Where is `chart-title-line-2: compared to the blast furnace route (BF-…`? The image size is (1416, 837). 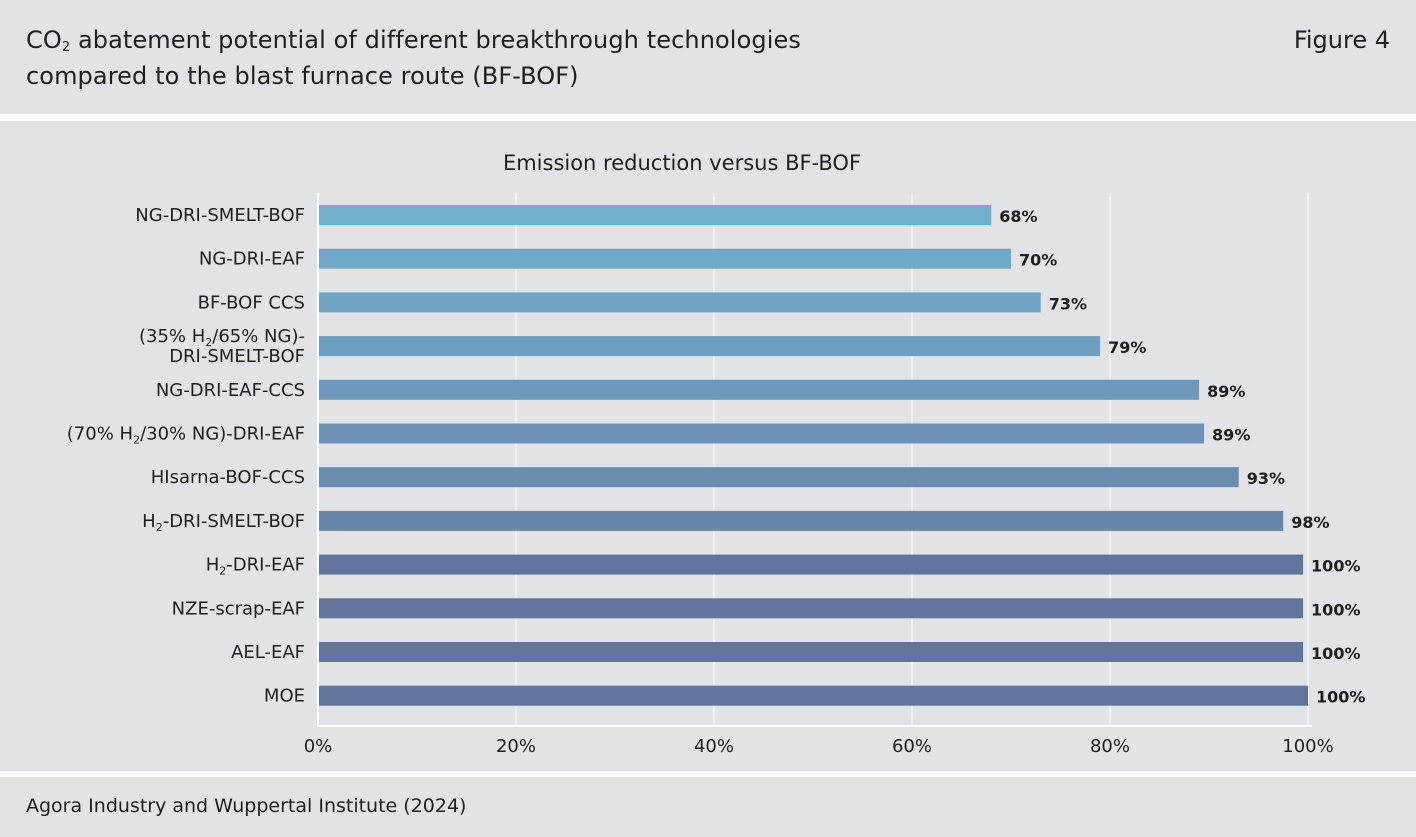 chart-title-line-2: compared to the blast furnace route (BF-… is located at coordinates (302, 76).